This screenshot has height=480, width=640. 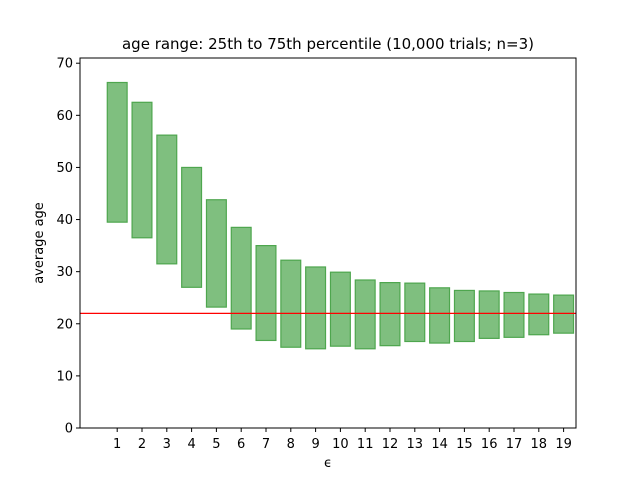 What do you see at coordinates (291, 444) in the screenshot?
I see `x-tick-label: 8` at bounding box center [291, 444].